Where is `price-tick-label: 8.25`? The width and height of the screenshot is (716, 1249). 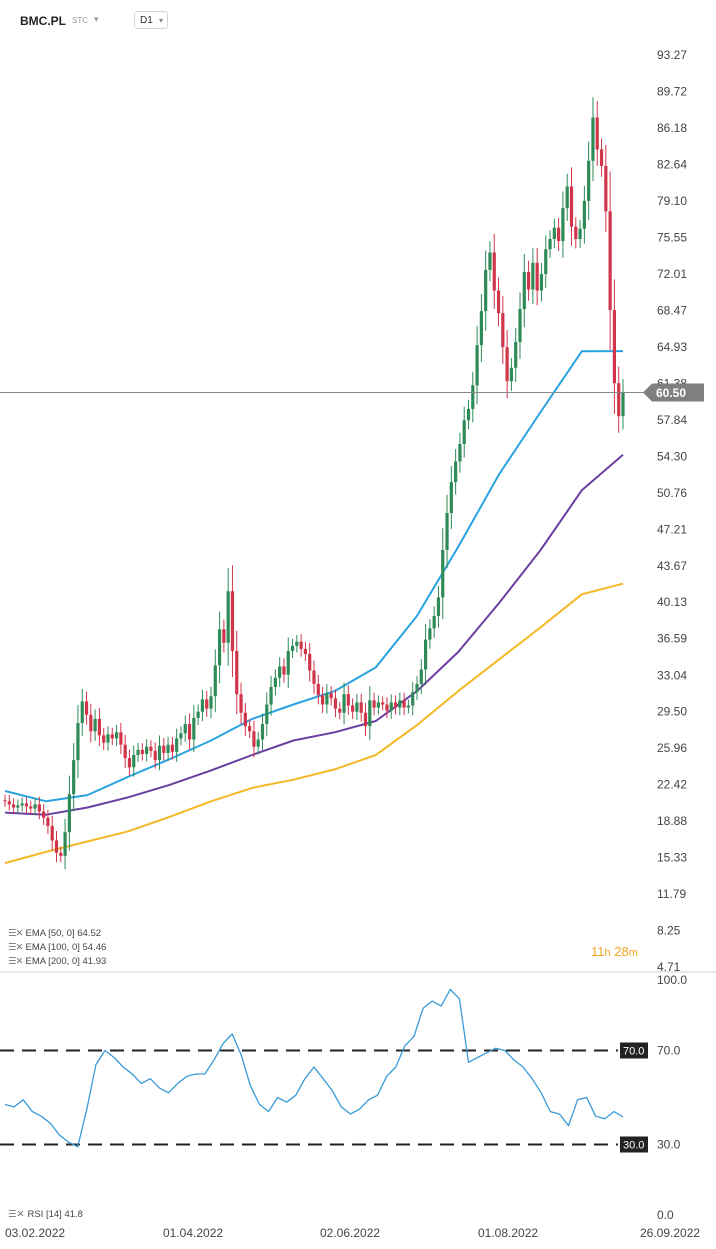
price-tick-label: 8.25 is located at coordinates (669, 931).